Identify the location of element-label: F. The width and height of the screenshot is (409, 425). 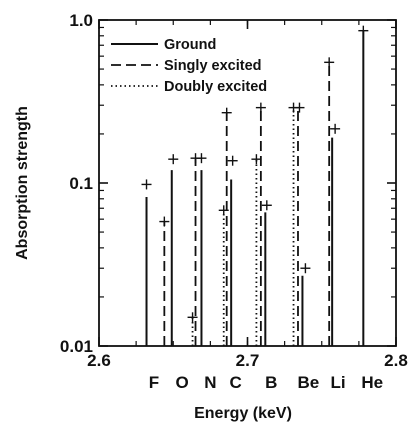
(154, 382).